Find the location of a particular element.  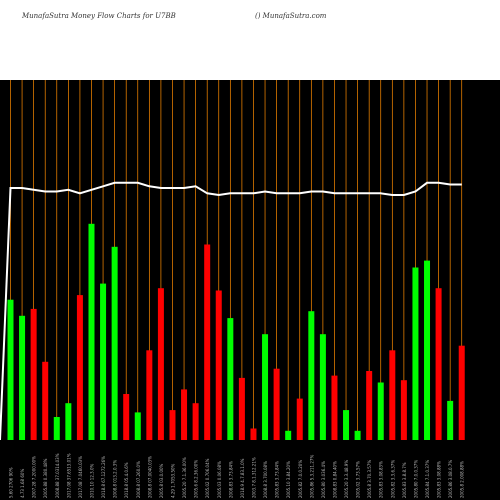

x-tick-label: 2018.9 4.7.83.1.0% is located at coordinates (242, 478).